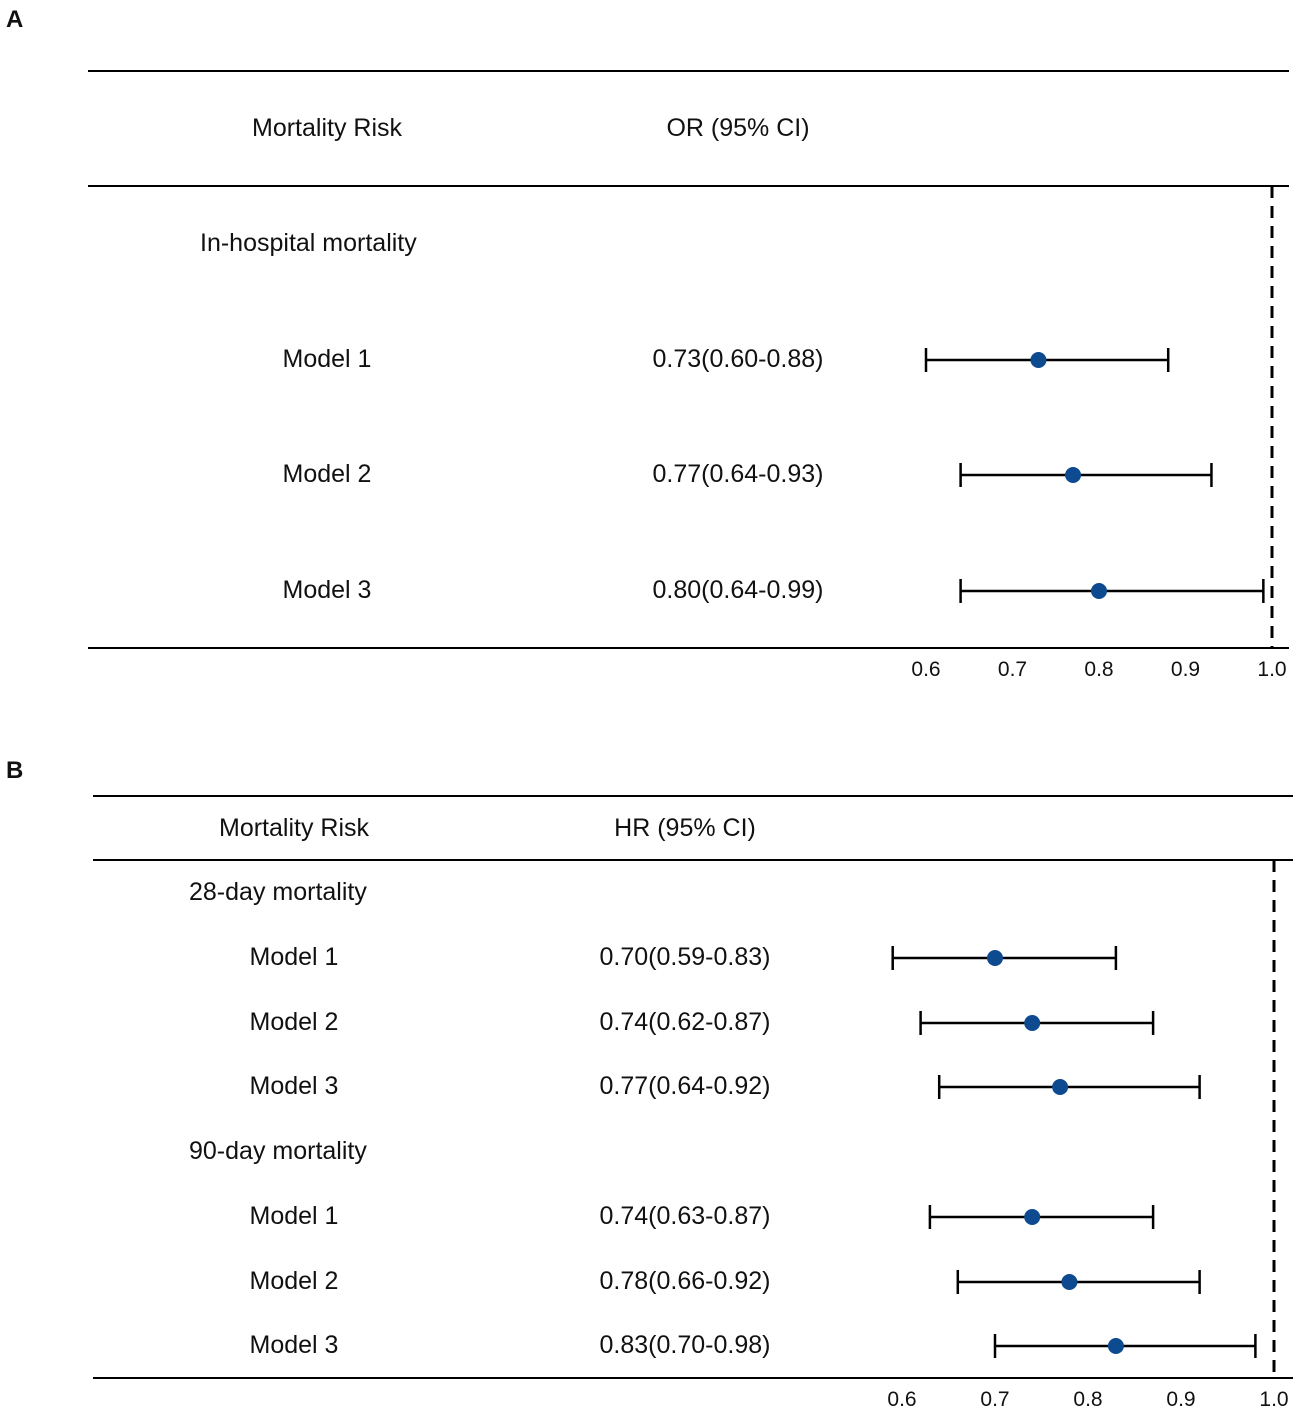 This screenshot has width=1299, height=1415. I want to click on row-estimate-text: 0.77(0.64-0.93), so click(738, 473).